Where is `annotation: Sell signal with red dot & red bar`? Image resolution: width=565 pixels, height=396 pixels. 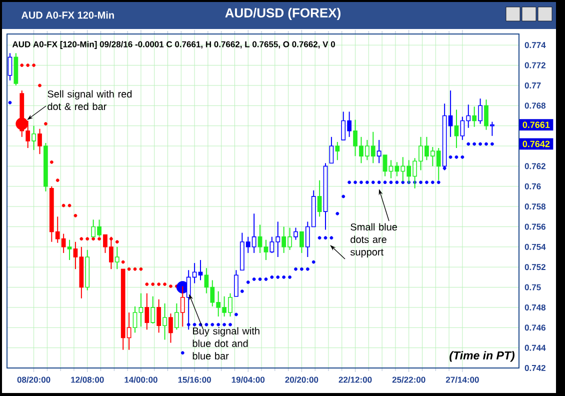 annotation: Sell signal with red dot & red bar is located at coordinates (90, 100).